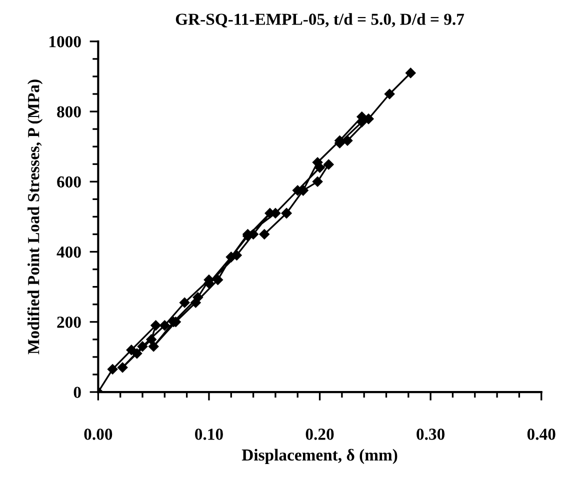 This screenshot has height=487, width=561. Describe the element at coordinates (35, 217) in the screenshot. I see `y-axis-title: Modified Point Load Stresses, P (MPa)` at that location.